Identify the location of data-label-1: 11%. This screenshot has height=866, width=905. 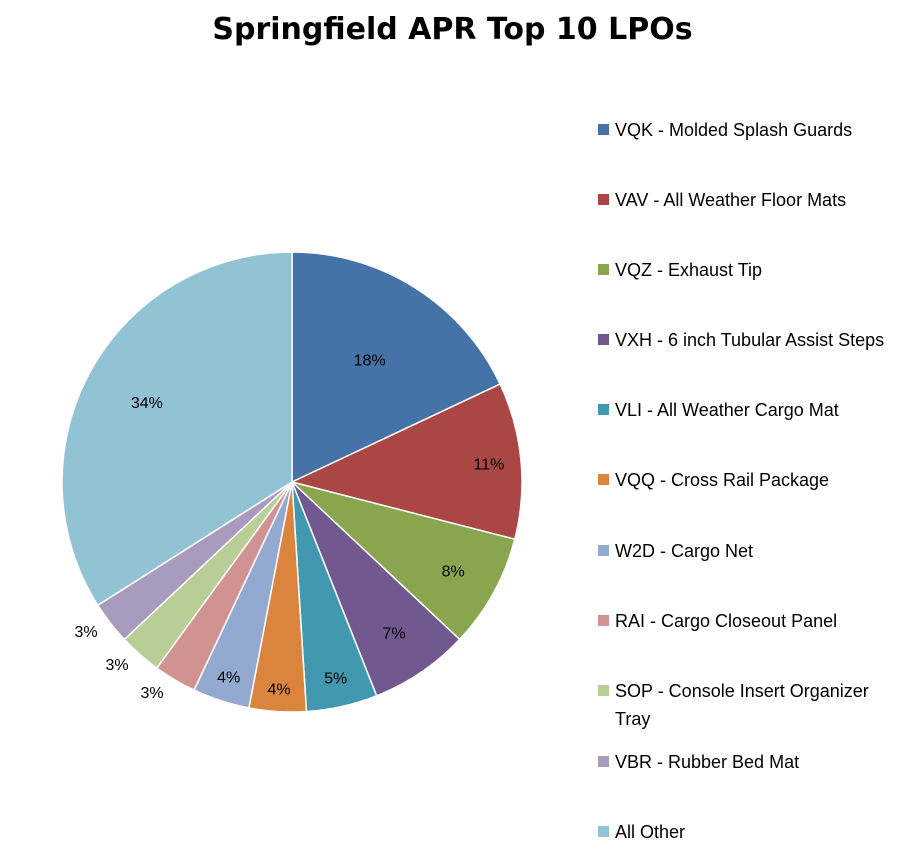
(488, 464).